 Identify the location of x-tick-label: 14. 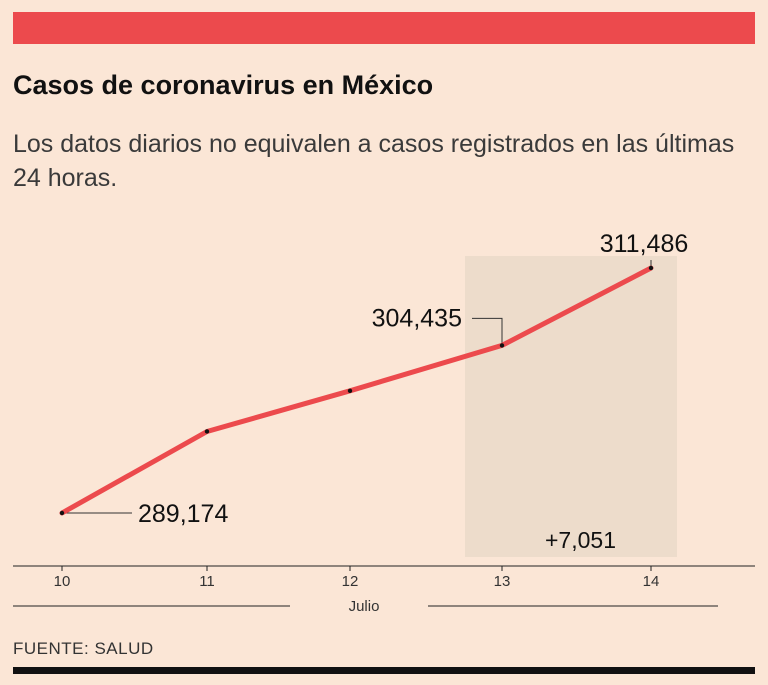
(651, 581).